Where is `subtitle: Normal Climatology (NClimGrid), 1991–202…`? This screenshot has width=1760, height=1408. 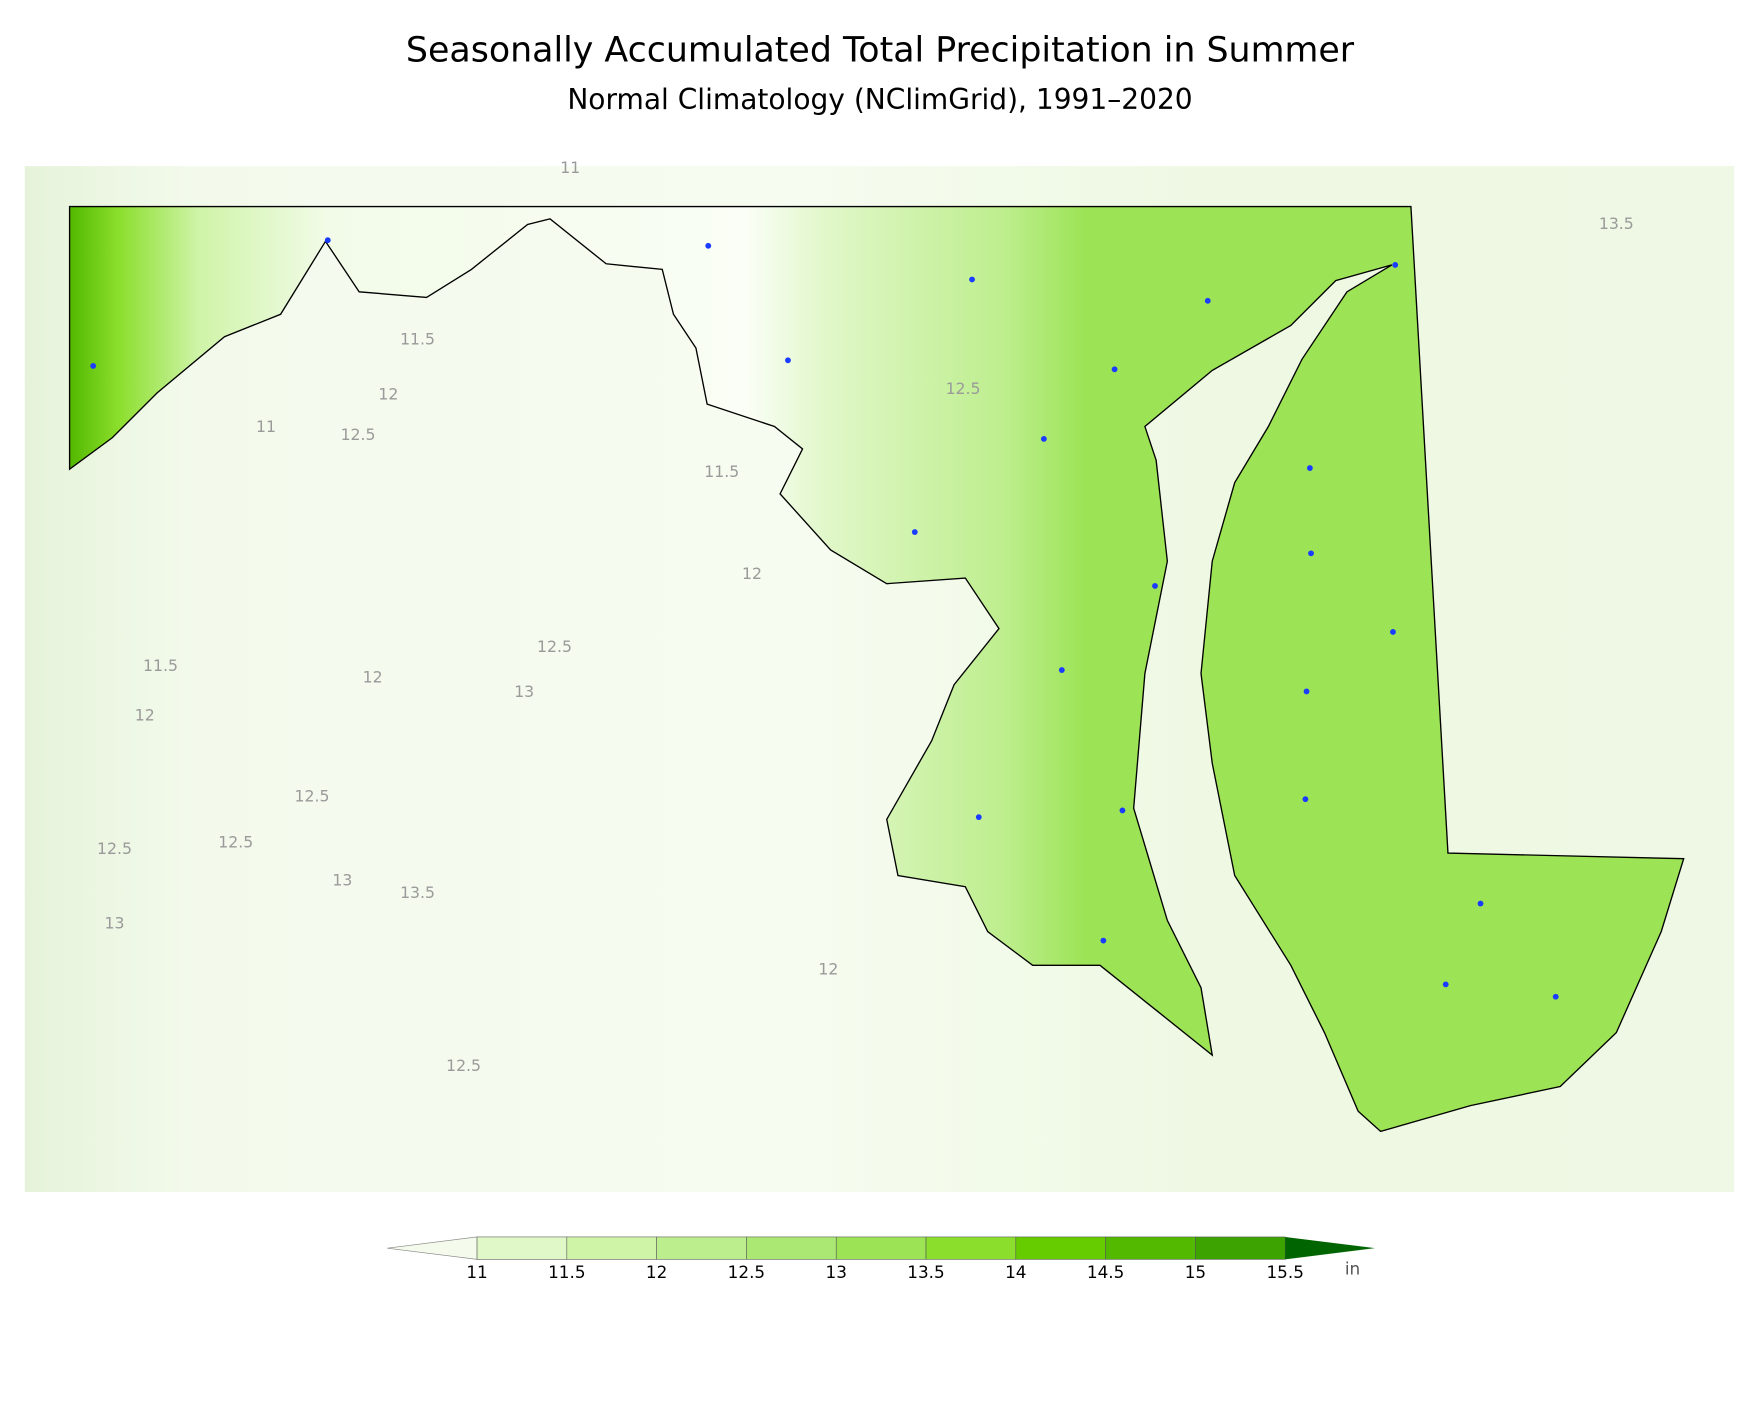
subtitle: Normal Climatology (NClimGrid), 1991–202… is located at coordinates (879, 99).